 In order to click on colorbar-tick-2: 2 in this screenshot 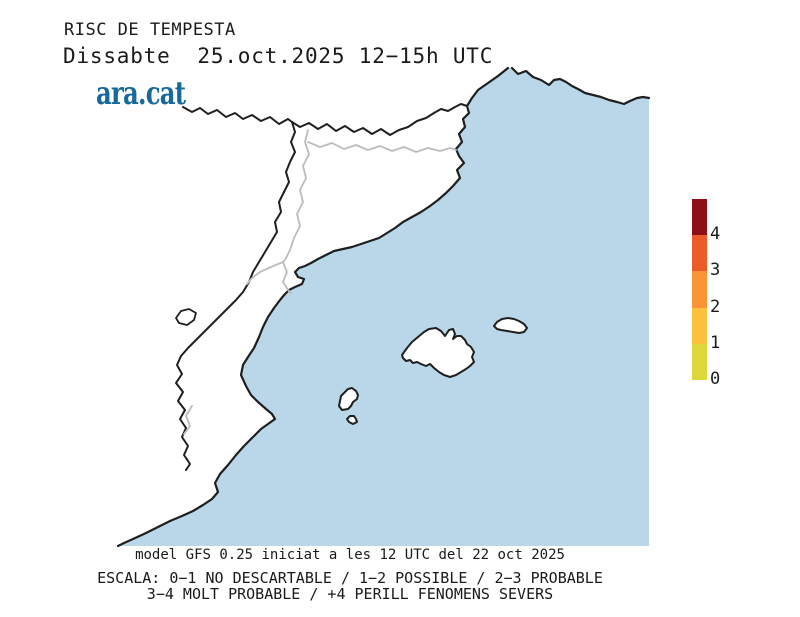, I will do `click(715, 307)`.